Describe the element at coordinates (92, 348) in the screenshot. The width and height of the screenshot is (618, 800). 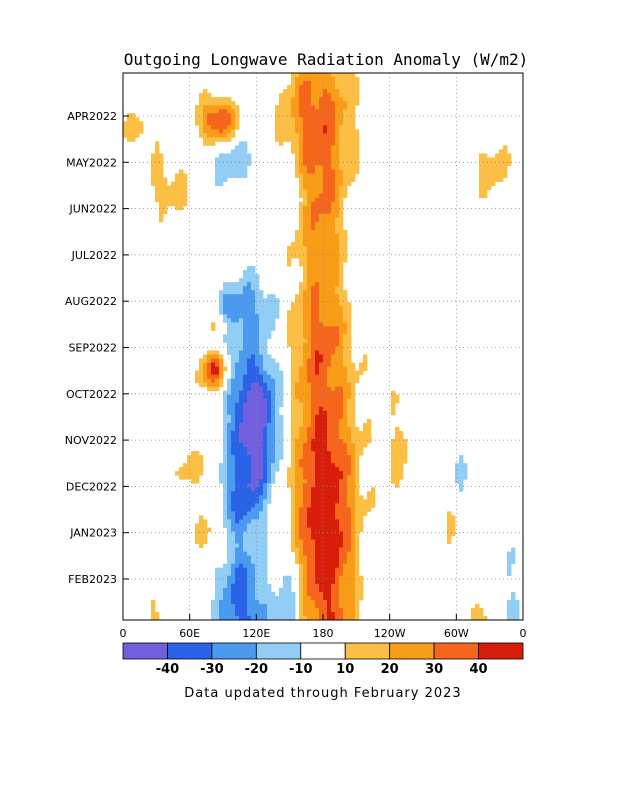
I see `y-tick-label: SEP2022` at that location.